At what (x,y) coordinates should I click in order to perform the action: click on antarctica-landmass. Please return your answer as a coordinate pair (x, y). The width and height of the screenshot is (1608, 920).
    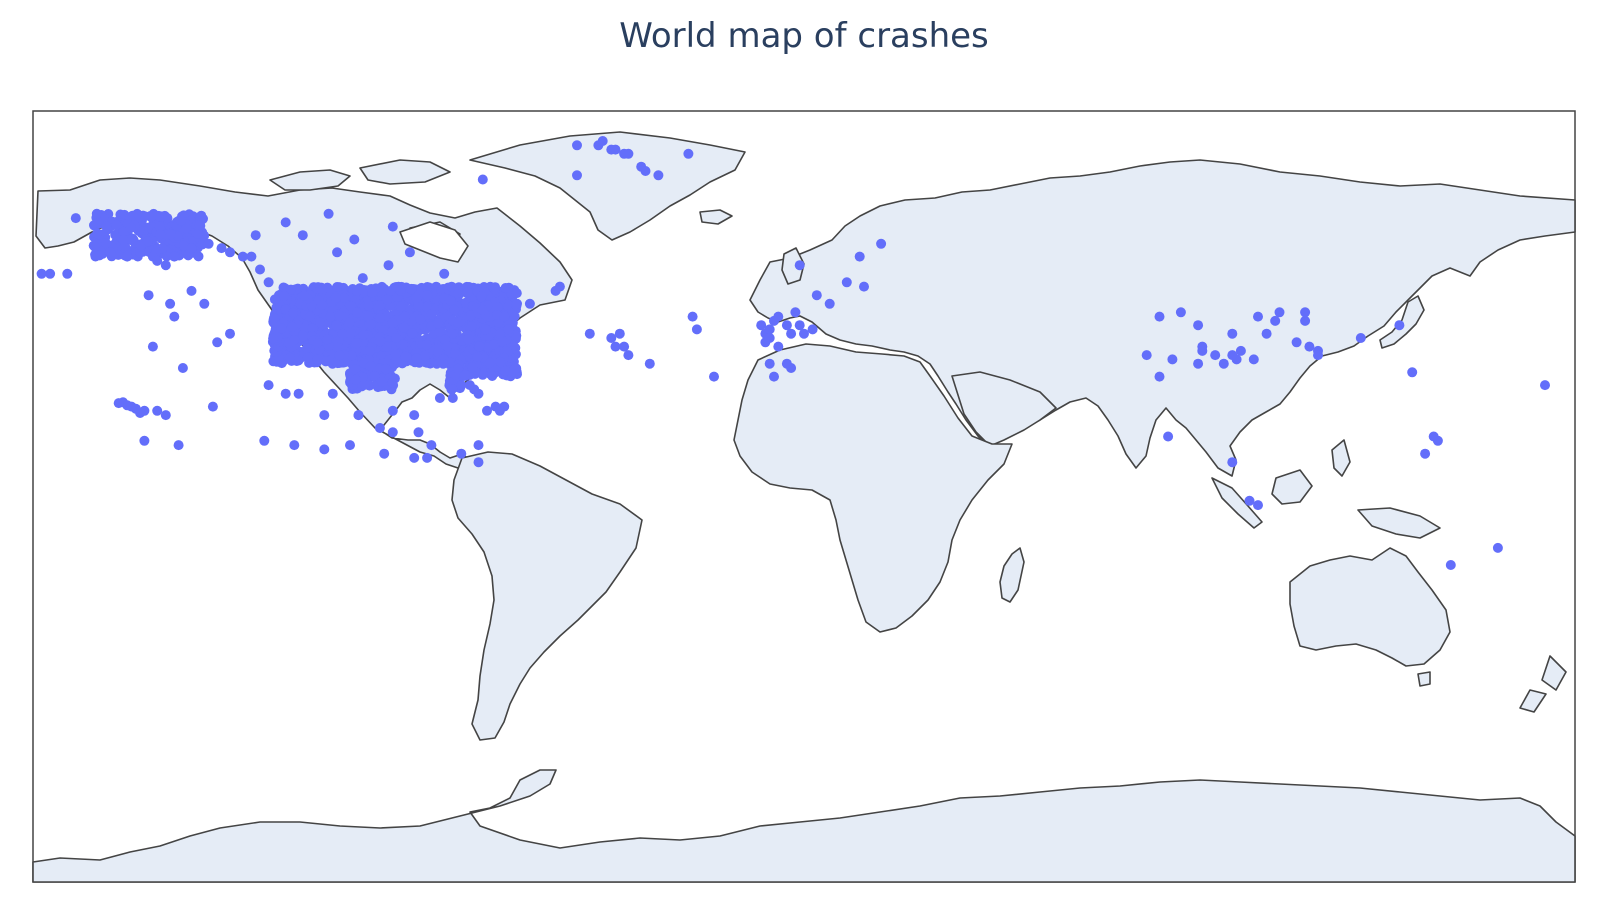
    Looking at the image, I should click on (804, 826).